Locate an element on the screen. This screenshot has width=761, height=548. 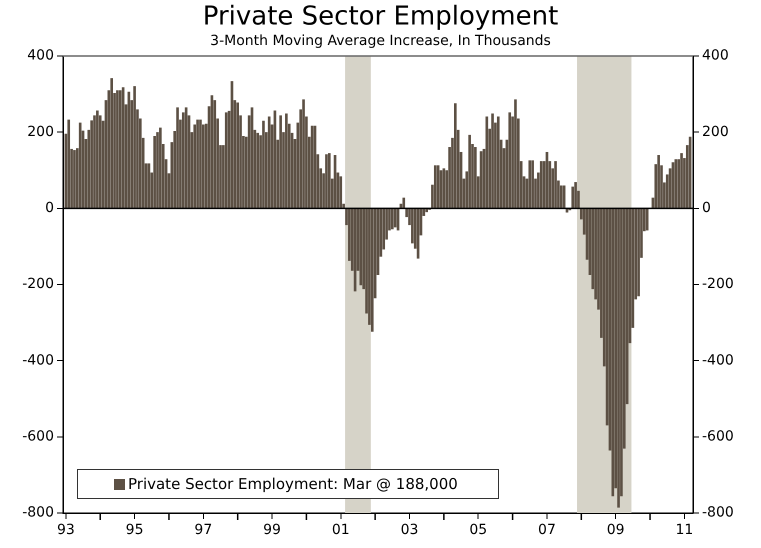
x-tick-label: 11 is located at coordinates (684, 530).